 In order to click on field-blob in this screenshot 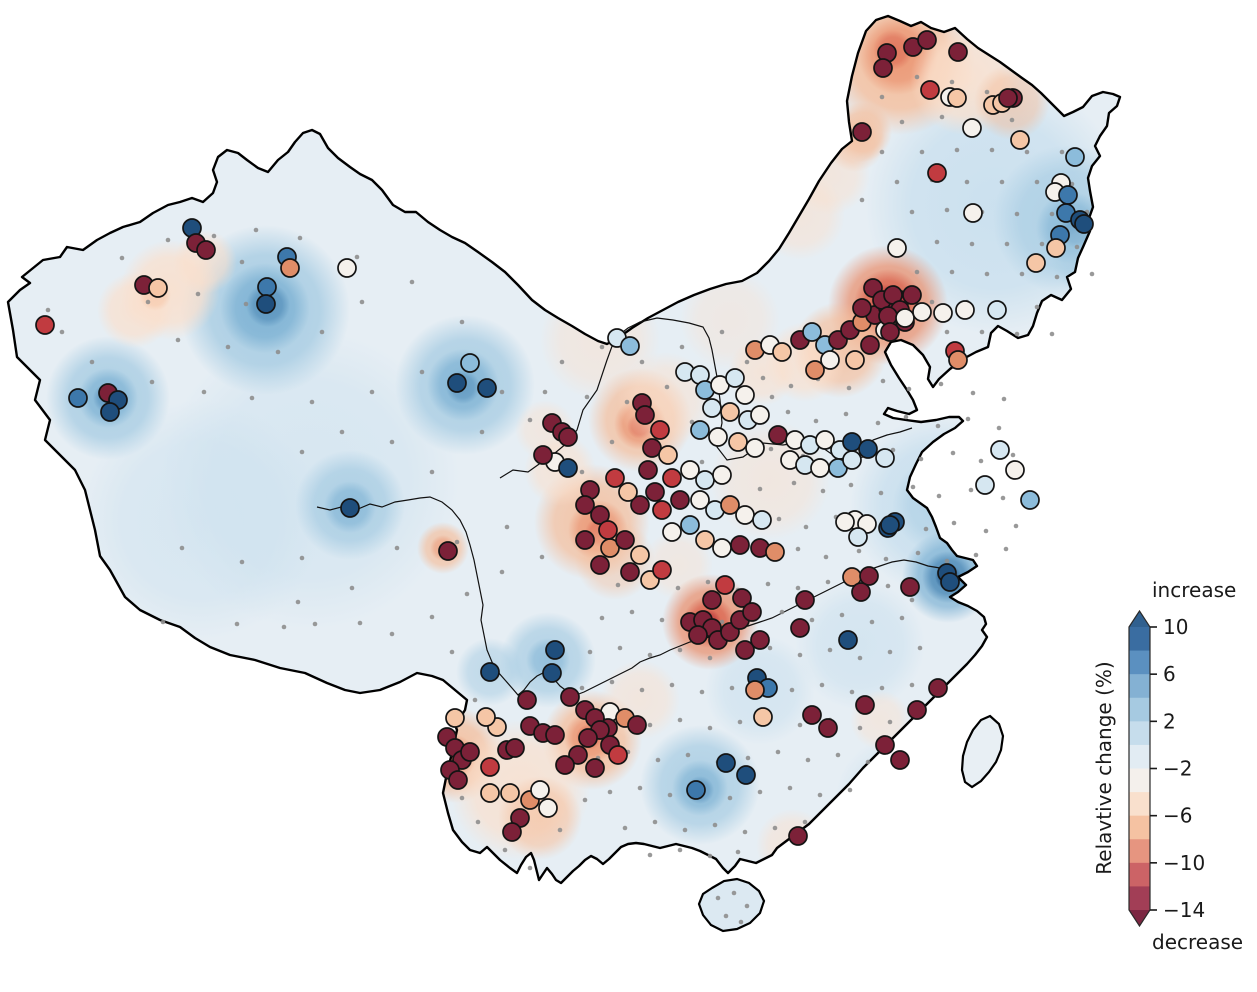, I will do `click(200, 520)`.